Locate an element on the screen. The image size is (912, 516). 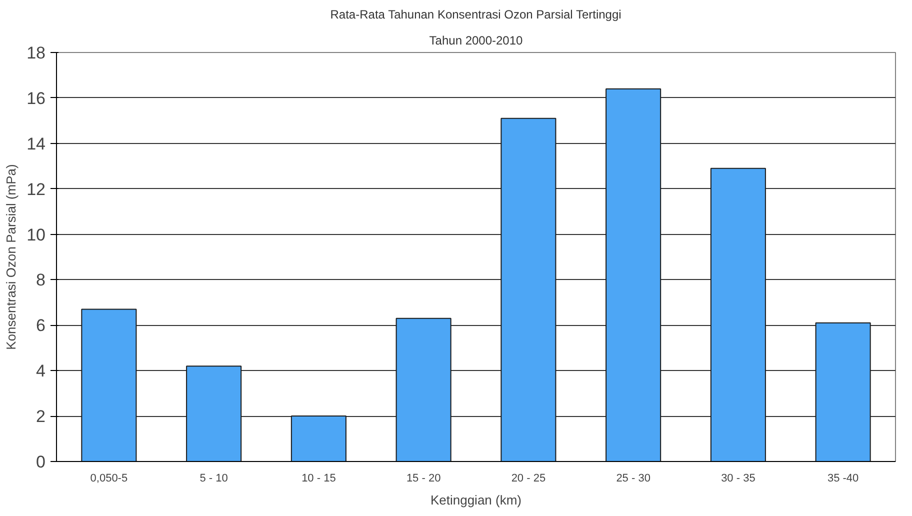
y-tick-label: 12 is located at coordinates (36, 189).